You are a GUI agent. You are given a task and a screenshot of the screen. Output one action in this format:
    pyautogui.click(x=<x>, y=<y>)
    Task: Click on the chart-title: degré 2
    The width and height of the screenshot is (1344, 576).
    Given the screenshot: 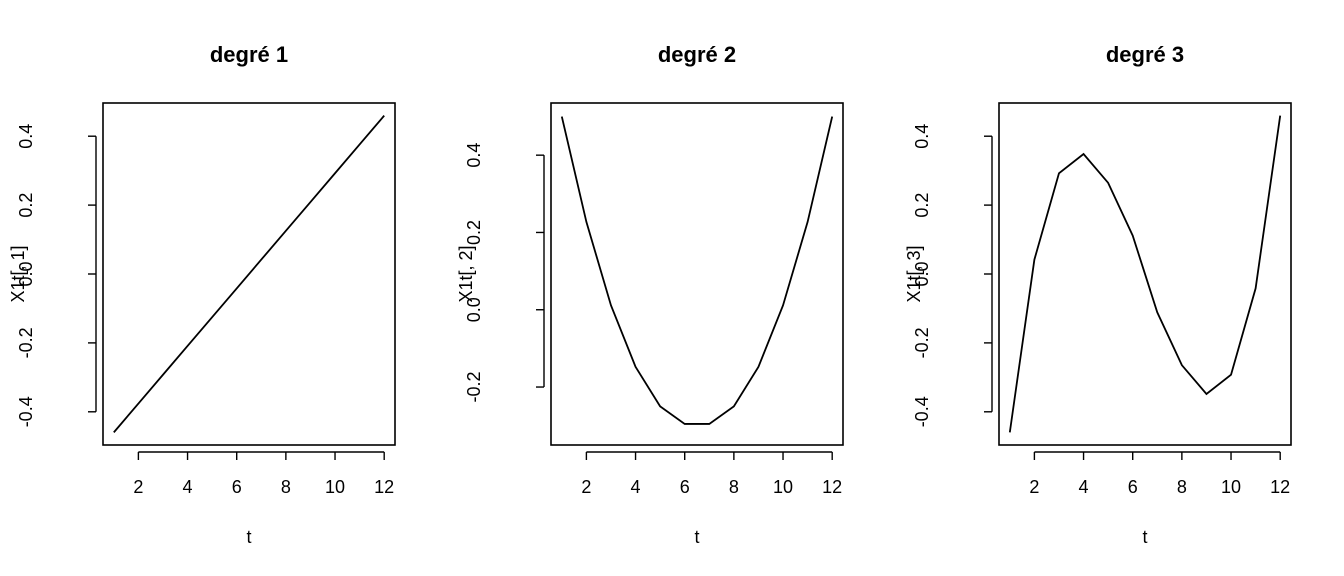 What is the action you would take?
    pyautogui.click(x=697, y=54)
    